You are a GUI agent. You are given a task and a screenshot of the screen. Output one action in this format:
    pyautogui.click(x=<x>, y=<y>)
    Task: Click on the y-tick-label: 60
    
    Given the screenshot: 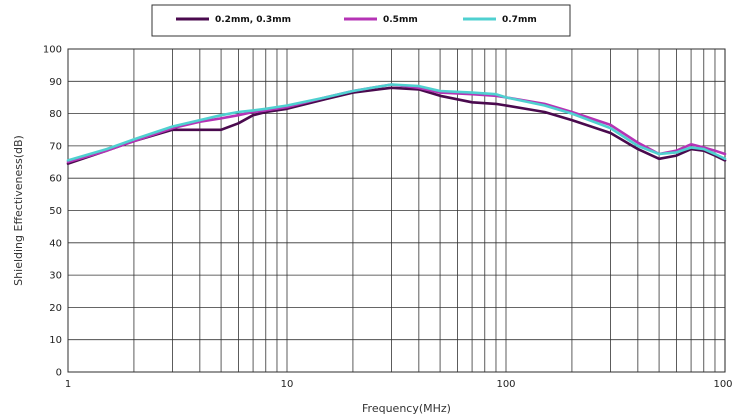 What is the action you would take?
    pyautogui.click(x=55, y=179)
    